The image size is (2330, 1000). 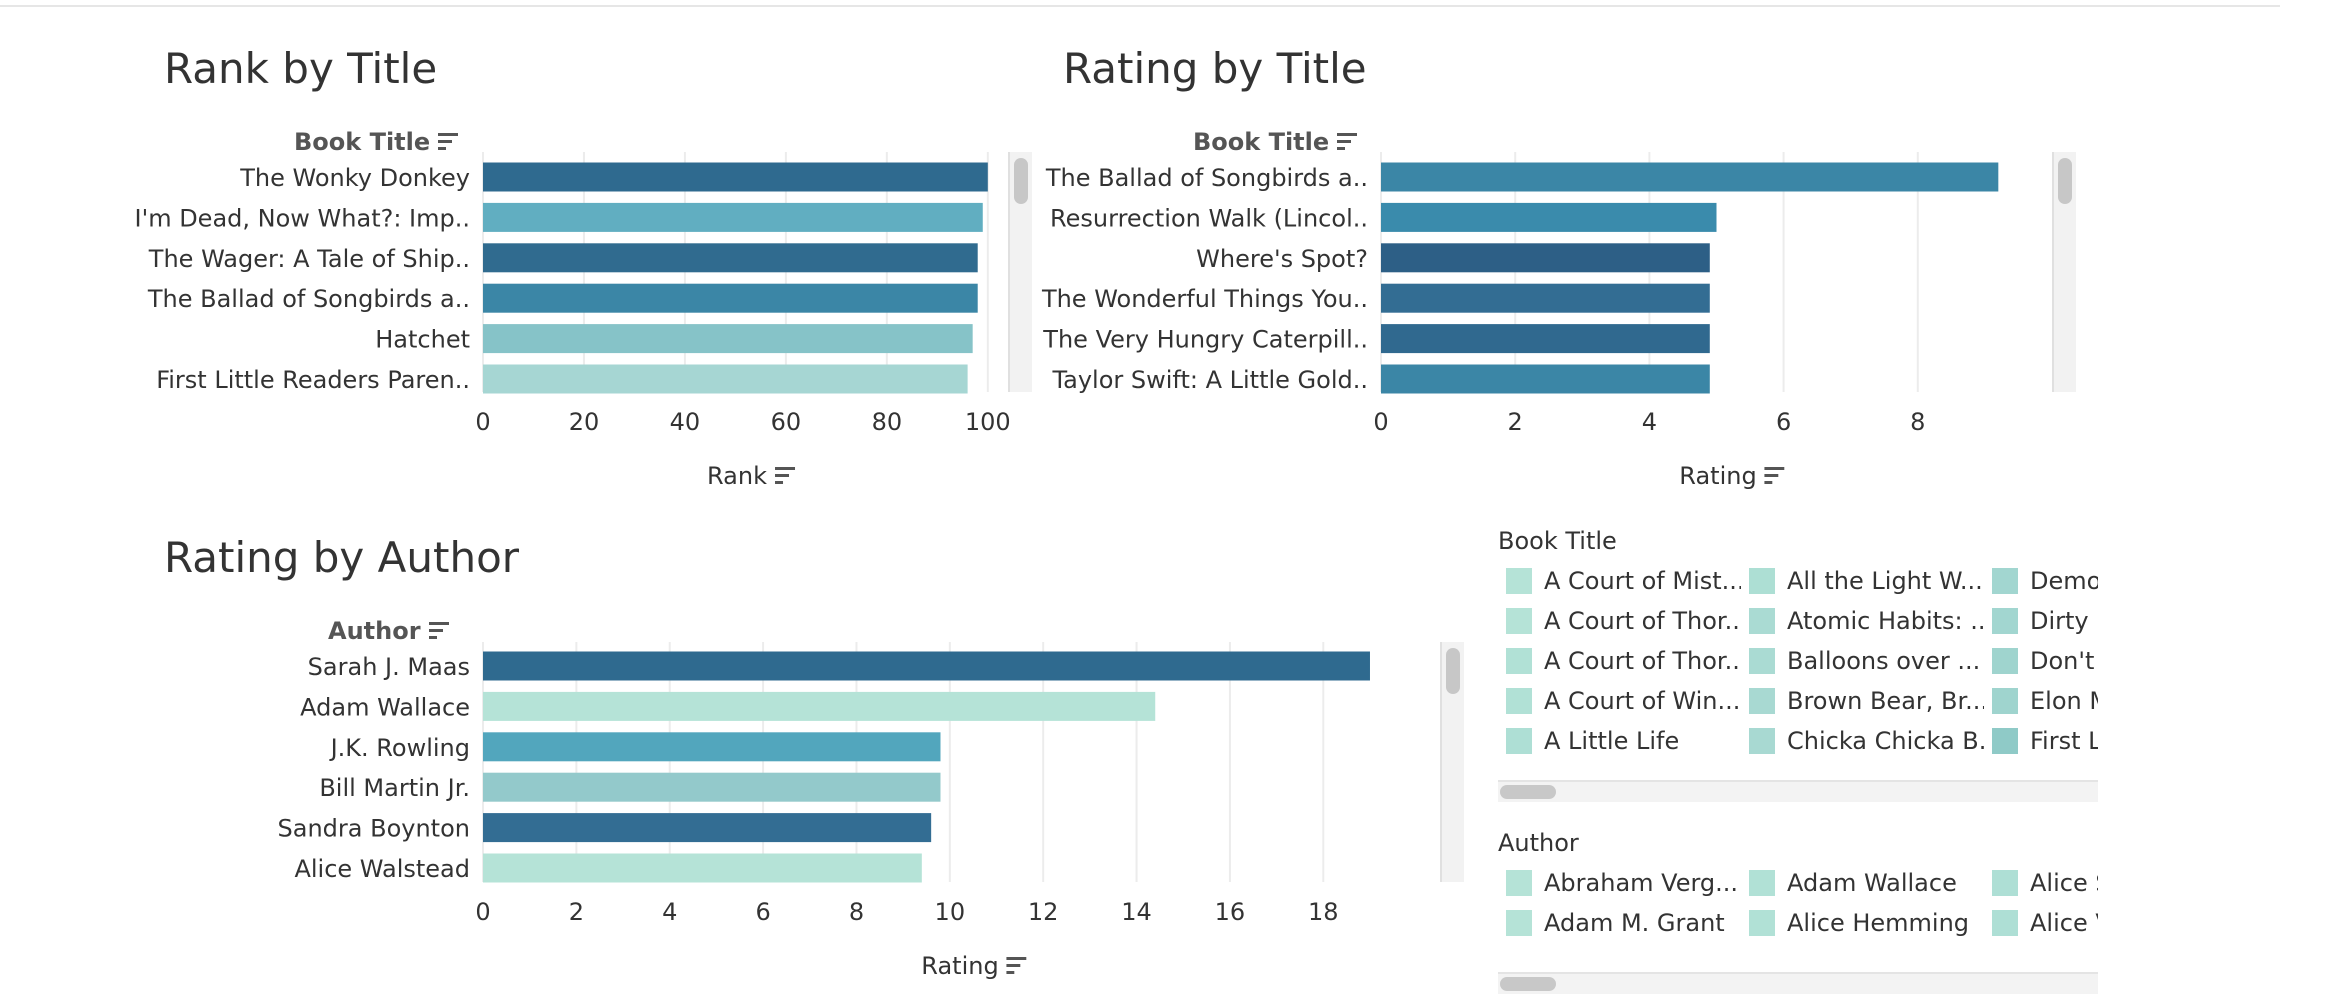 I want to click on category-label: Alice Walstead, so click(x=382, y=869).